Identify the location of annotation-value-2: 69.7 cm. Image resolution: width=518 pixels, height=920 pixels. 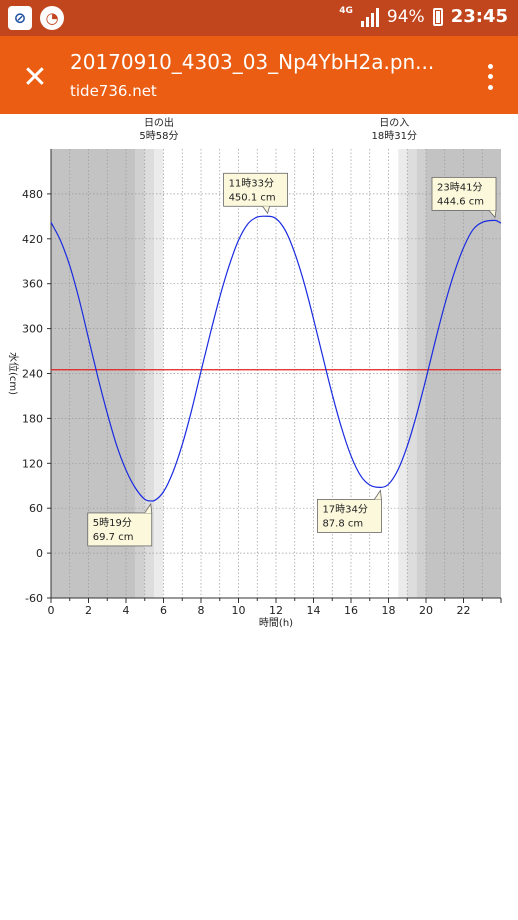
(113, 537).